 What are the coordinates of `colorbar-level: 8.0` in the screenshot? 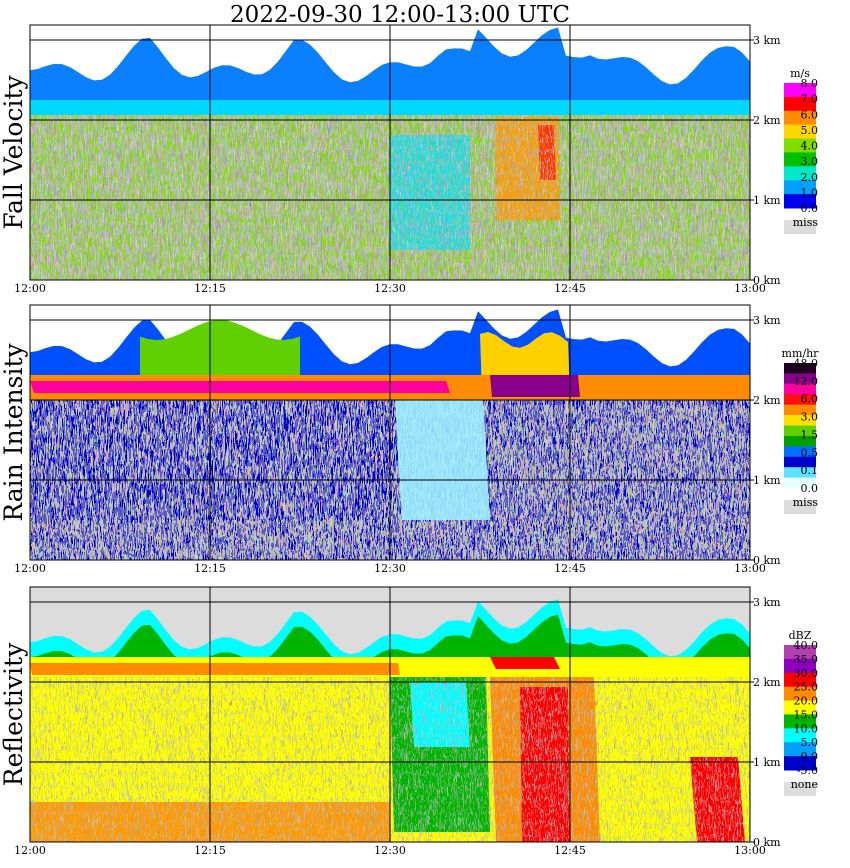 It's located at (810, 83).